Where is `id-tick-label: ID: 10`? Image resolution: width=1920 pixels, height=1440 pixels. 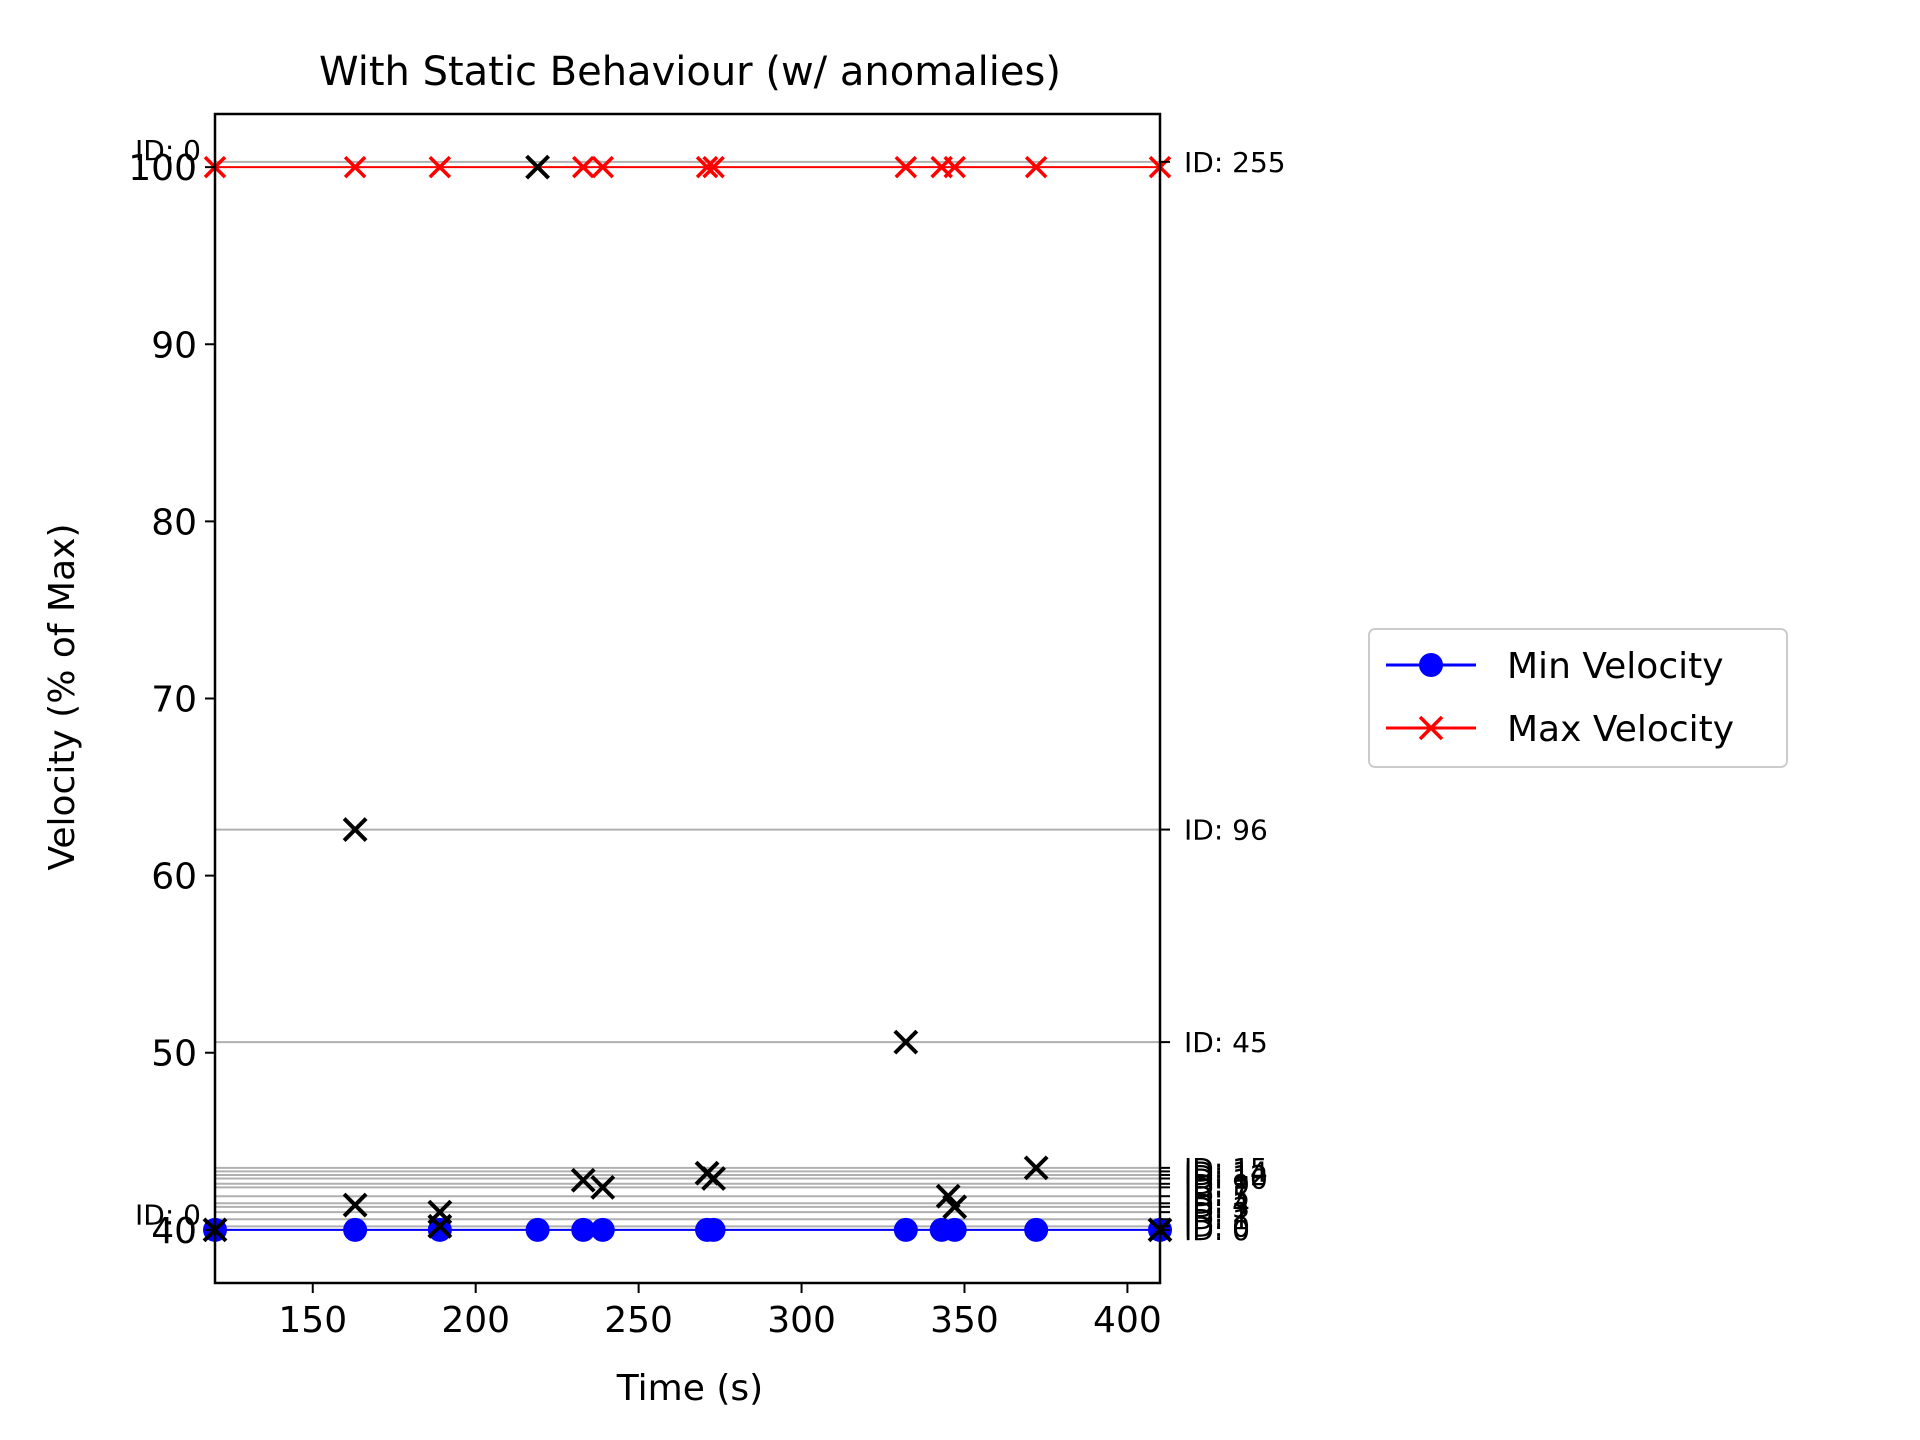 id-tick-label: ID: 10 is located at coordinates (1226, 1178).